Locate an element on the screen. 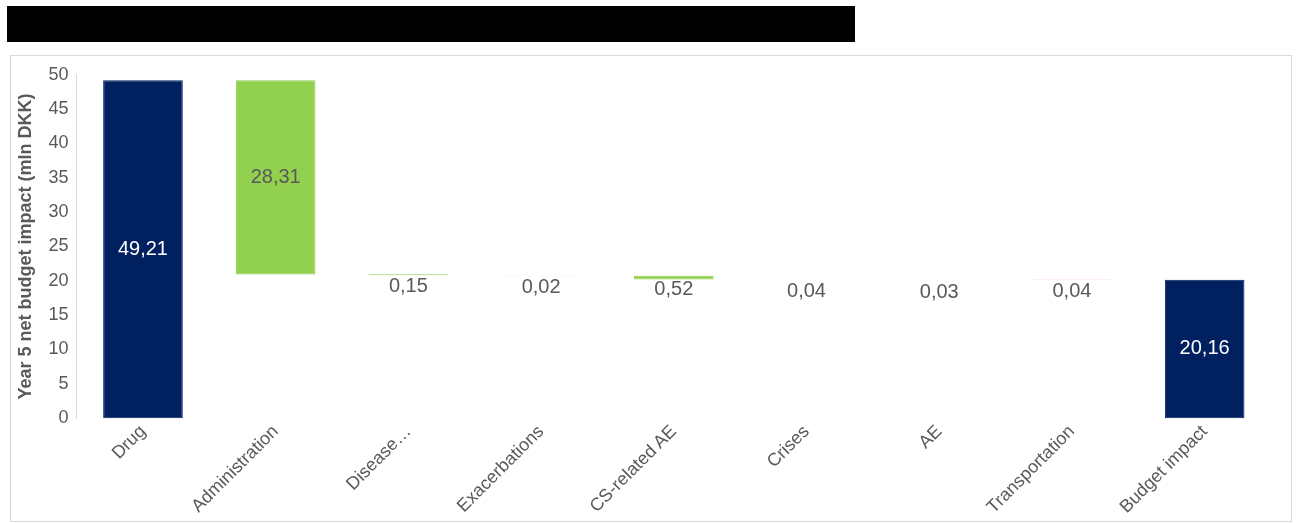 The width and height of the screenshot is (1300, 523). data-label: 0,03 is located at coordinates (939, 290).